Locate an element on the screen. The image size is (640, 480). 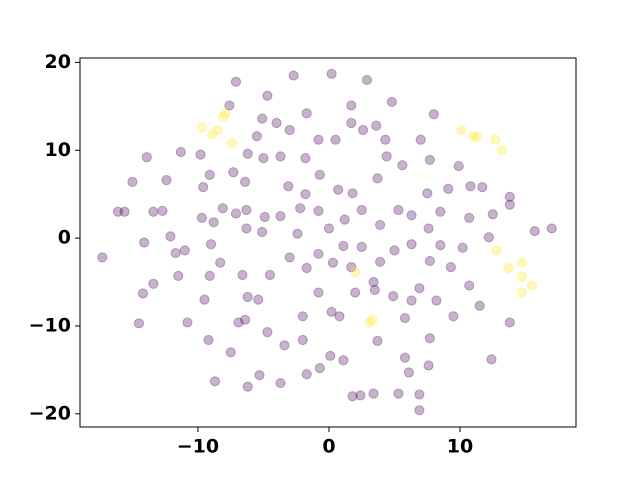
x-tick-label: 0 is located at coordinates (328, 447).